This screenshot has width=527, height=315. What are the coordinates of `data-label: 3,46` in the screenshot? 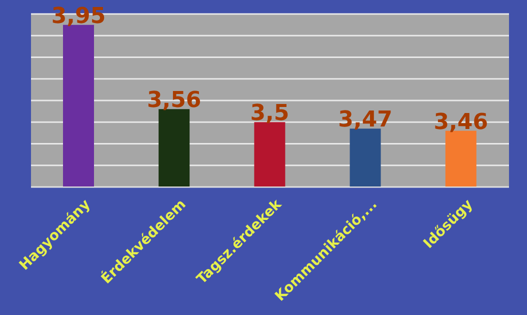 It's located at (461, 122).